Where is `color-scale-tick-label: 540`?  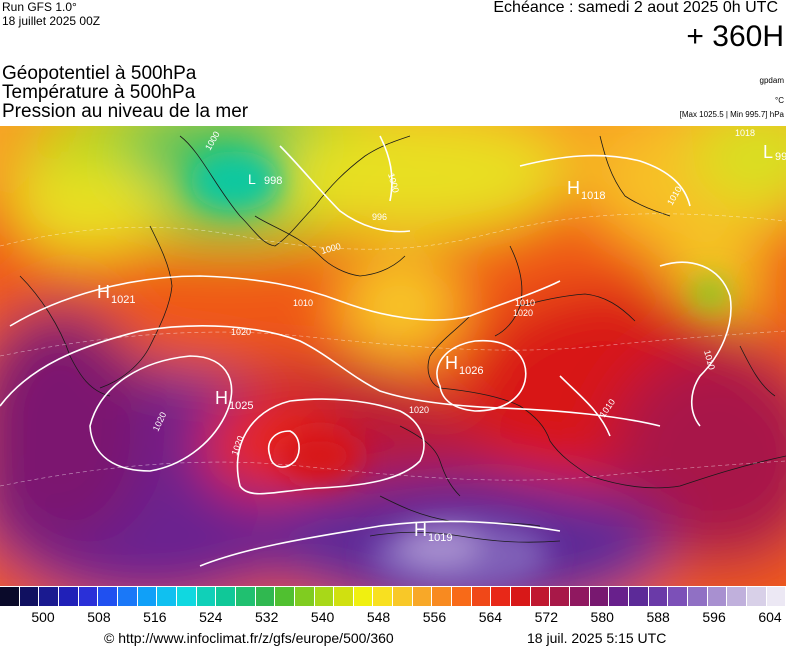 color-scale-tick-label: 540 is located at coordinates (322, 617).